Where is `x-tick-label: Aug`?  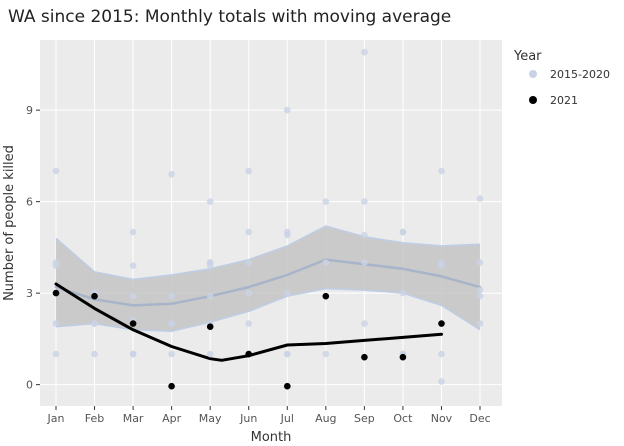
x-tick-label: Aug is located at coordinates (325, 418).